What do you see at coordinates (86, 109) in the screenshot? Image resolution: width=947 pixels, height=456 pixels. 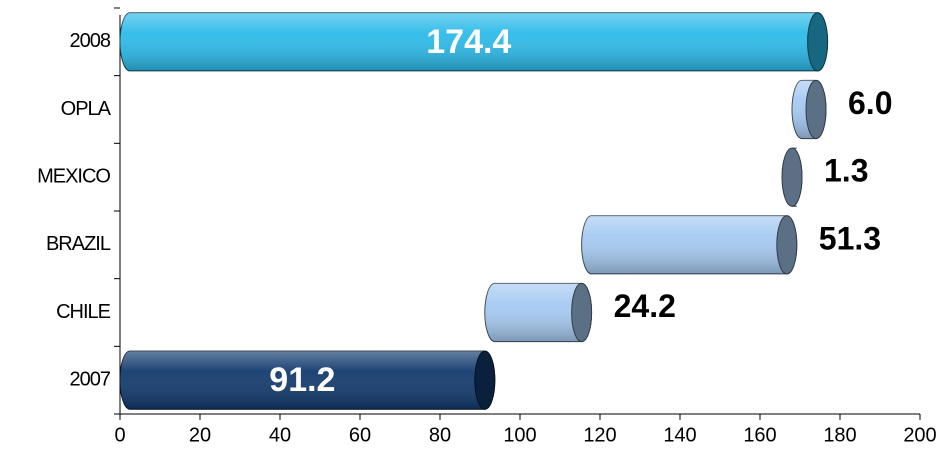 I see `y-tick-label: OPLA` at bounding box center [86, 109].